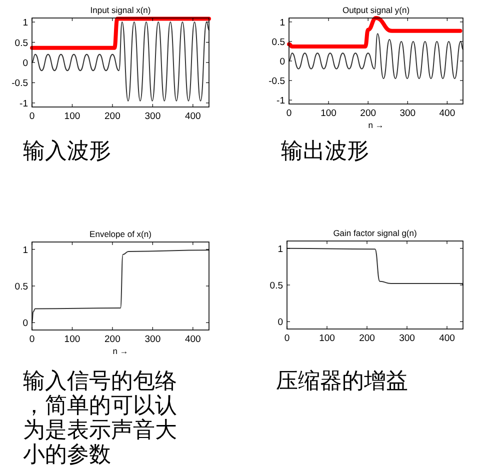  I want to click on chart-title: Envelope of x(n), so click(121, 234).